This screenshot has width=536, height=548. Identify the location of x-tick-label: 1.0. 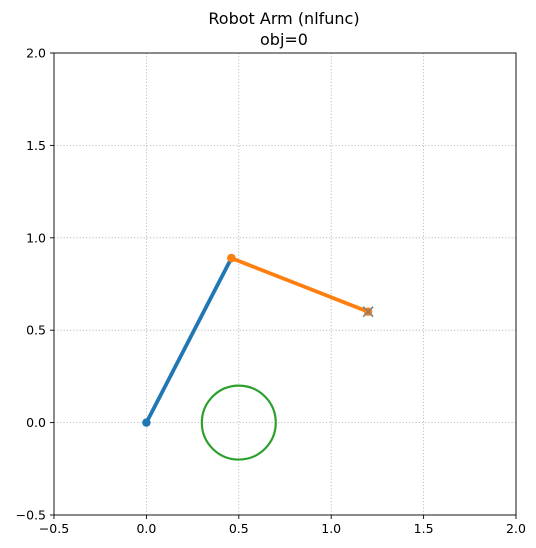
(331, 528).